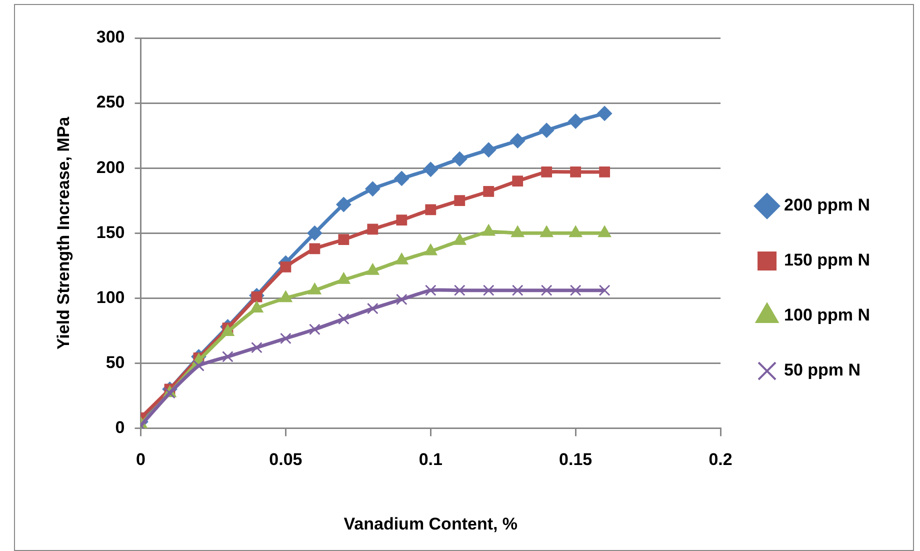 This screenshot has width=920, height=551. Describe the element at coordinates (720, 460) in the screenshot. I see `x-tick-label: 0.2` at that location.